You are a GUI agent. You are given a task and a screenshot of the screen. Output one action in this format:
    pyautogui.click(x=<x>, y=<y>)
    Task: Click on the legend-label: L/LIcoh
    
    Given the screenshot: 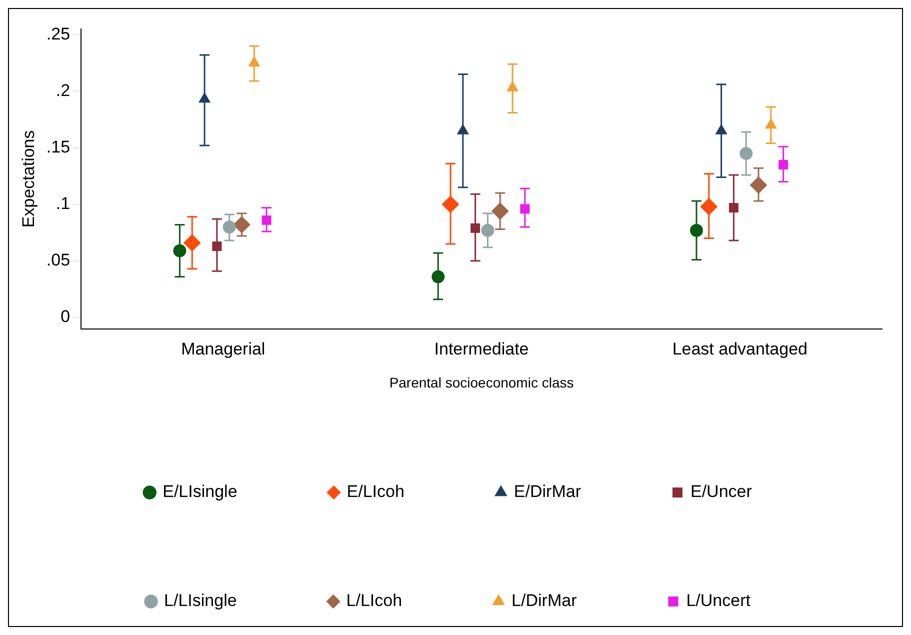 What is the action you would take?
    pyautogui.click(x=374, y=600)
    